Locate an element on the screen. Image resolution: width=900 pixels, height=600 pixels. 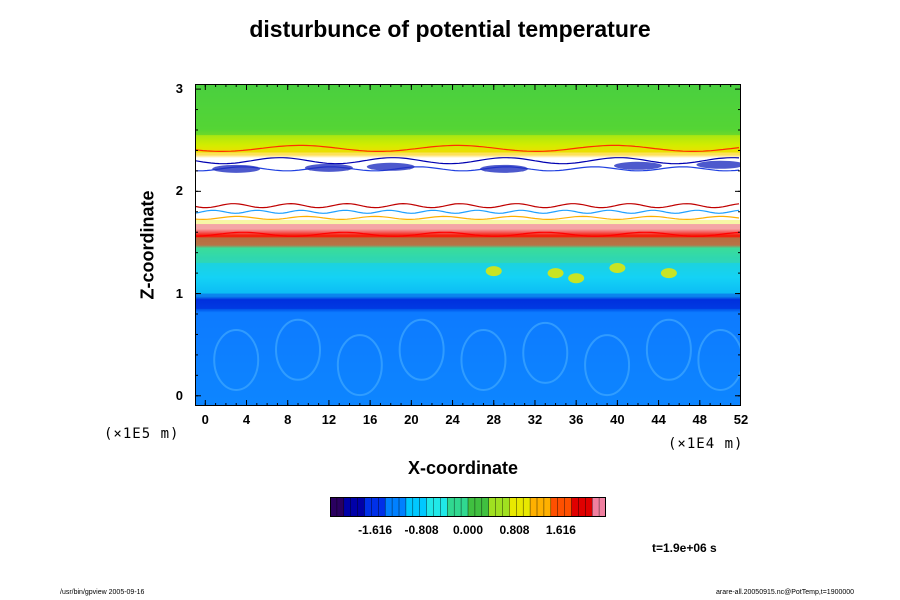
x-axis-unit: (×1E4 m) is located at coordinates (706, 444).